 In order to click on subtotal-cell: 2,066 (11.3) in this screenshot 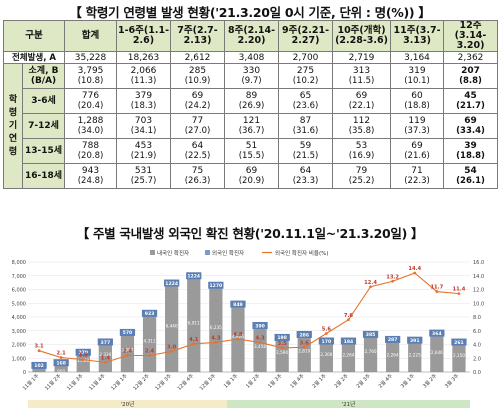, I will do `click(144, 76)`.